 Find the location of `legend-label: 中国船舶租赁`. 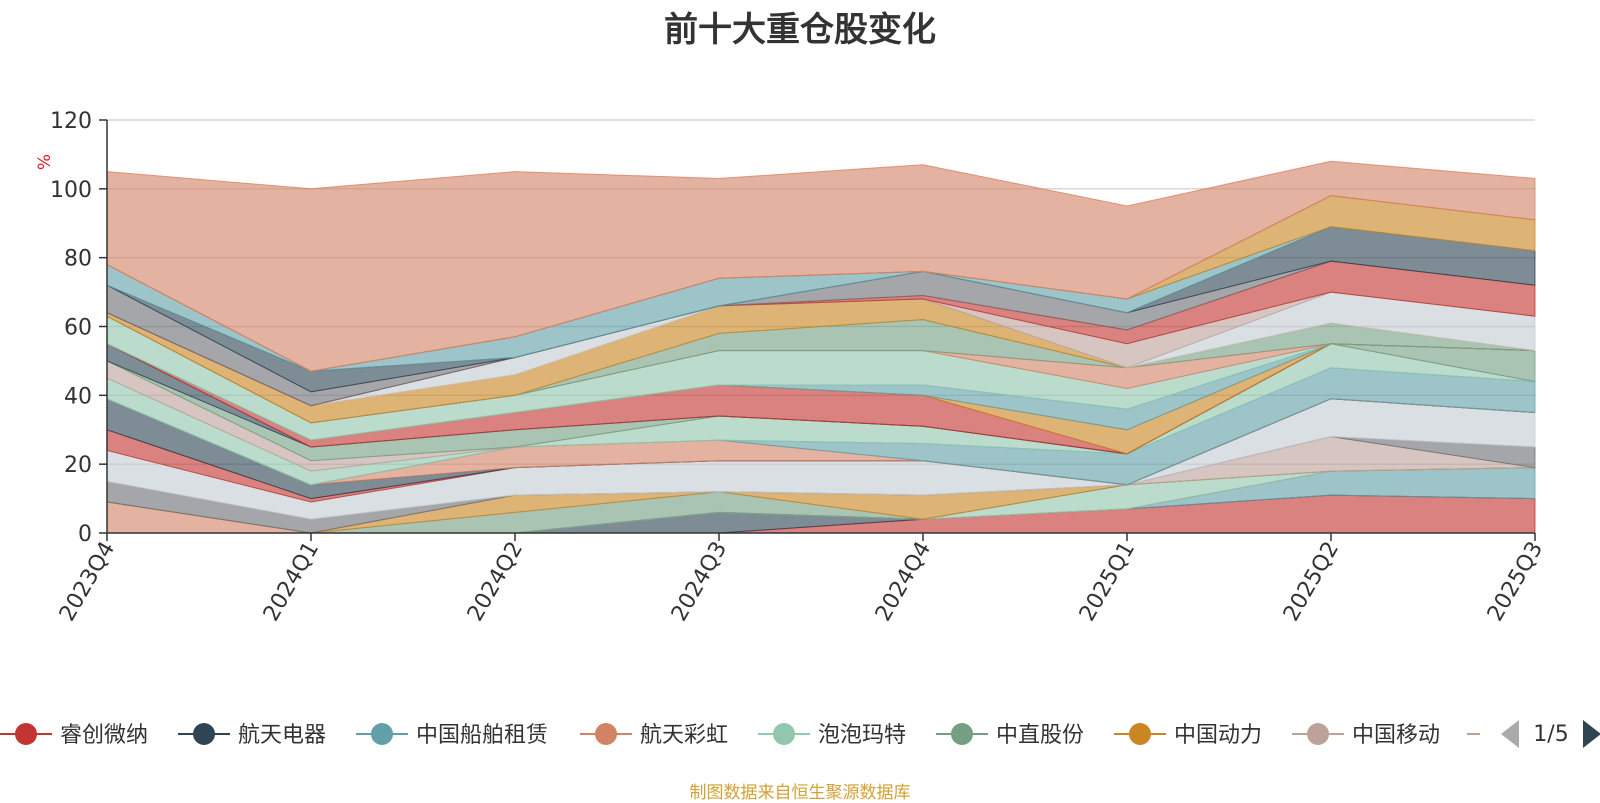

legend-label: 中国船舶租赁 is located at coordinates (482, 735).